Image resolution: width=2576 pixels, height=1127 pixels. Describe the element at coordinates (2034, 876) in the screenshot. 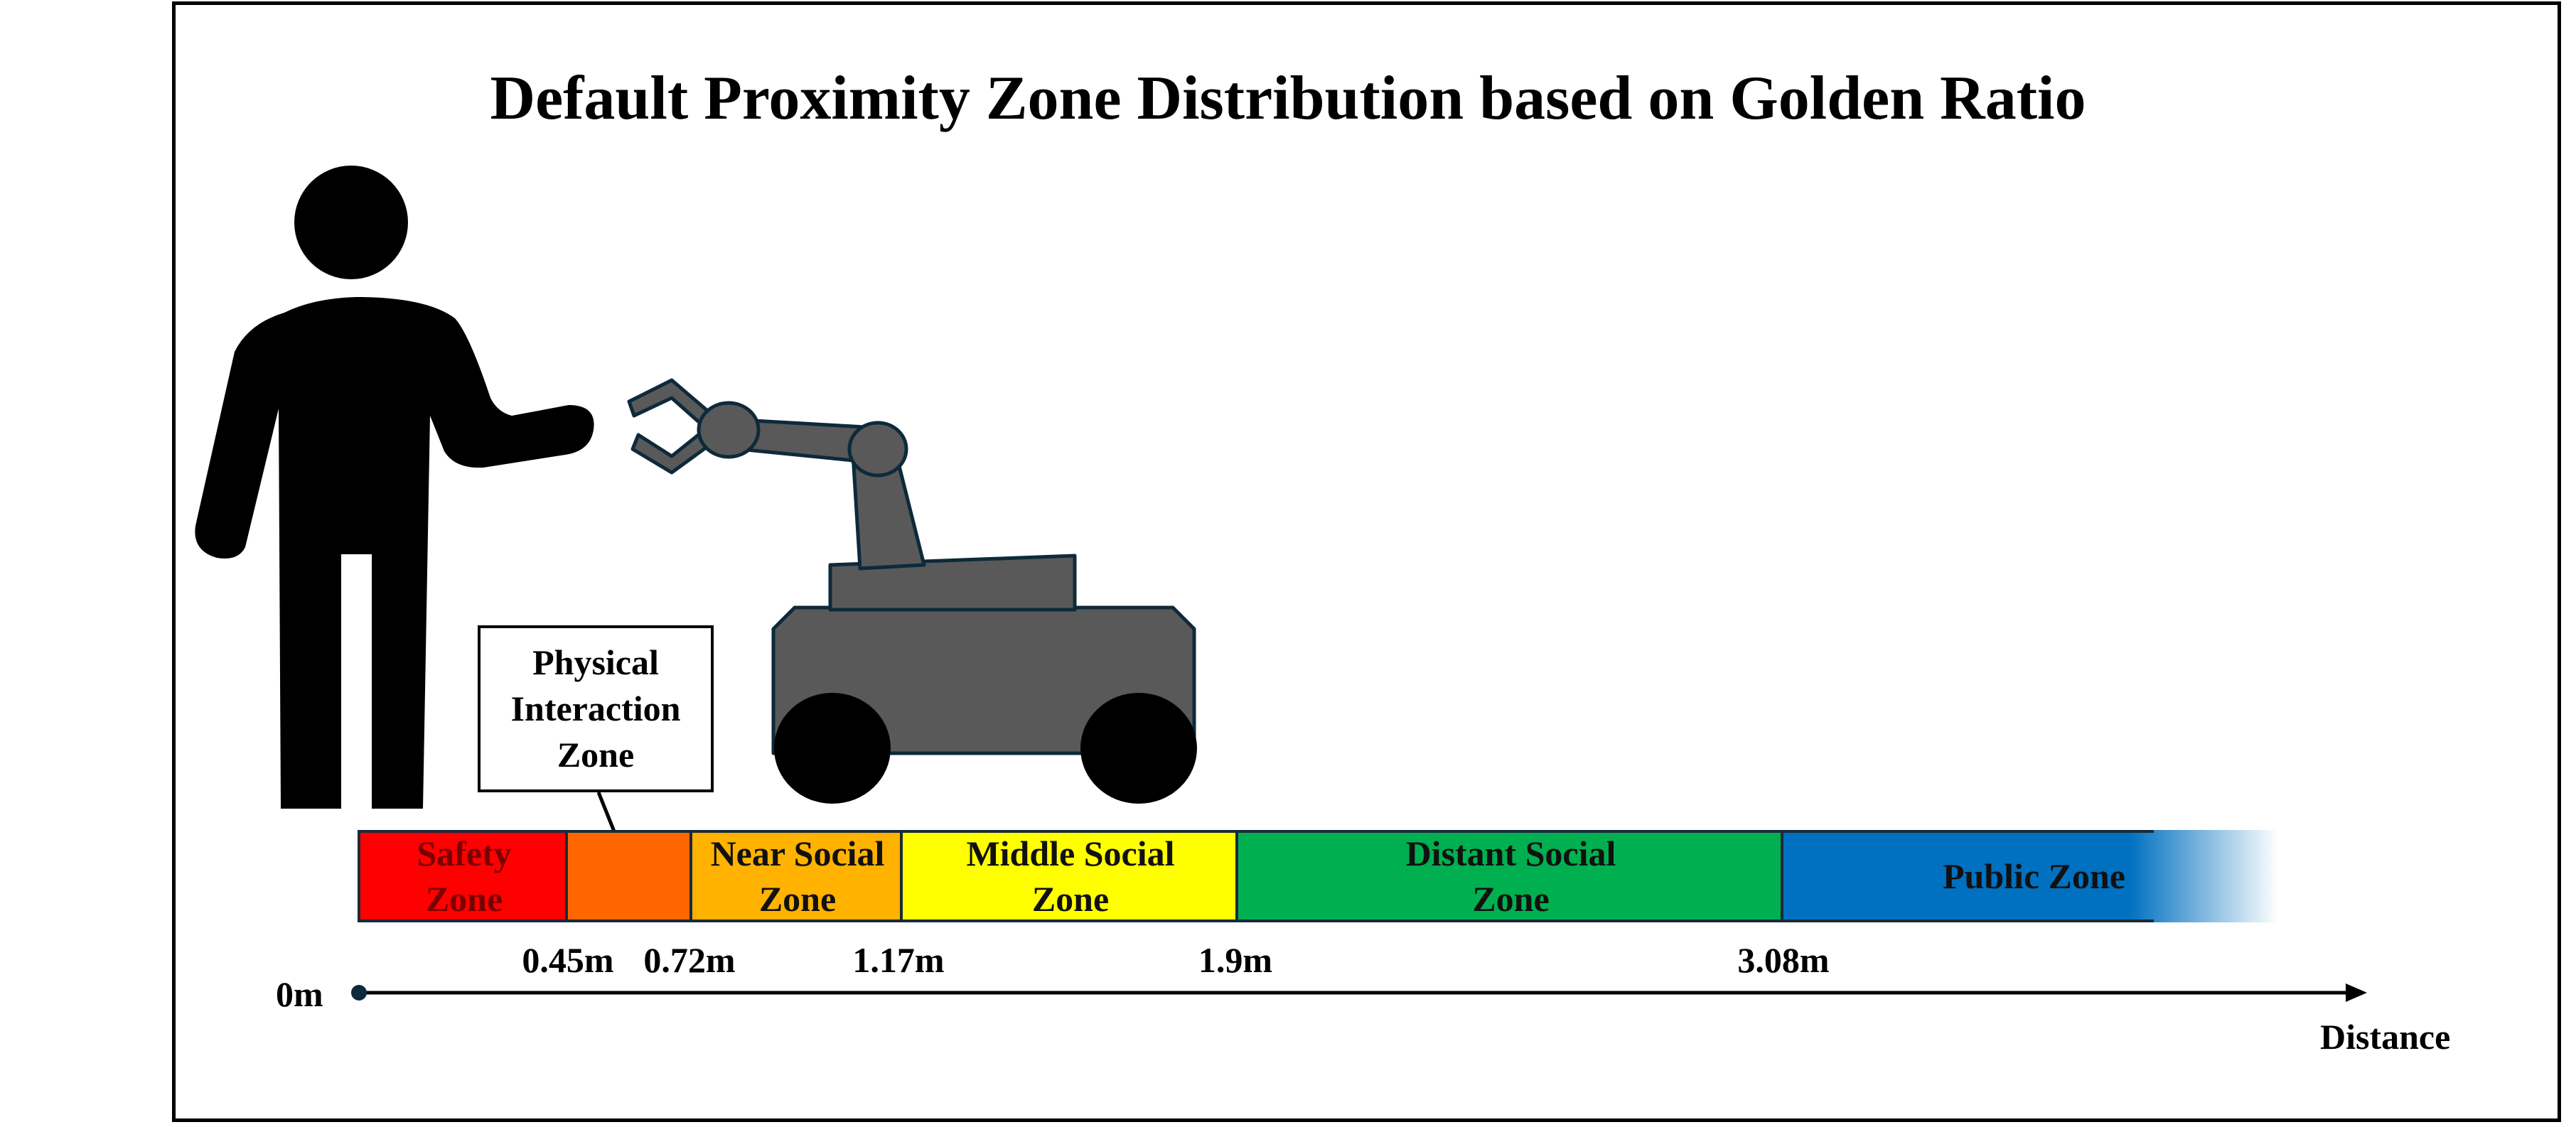

I see `public-zone-label: Public Zone` at that location.